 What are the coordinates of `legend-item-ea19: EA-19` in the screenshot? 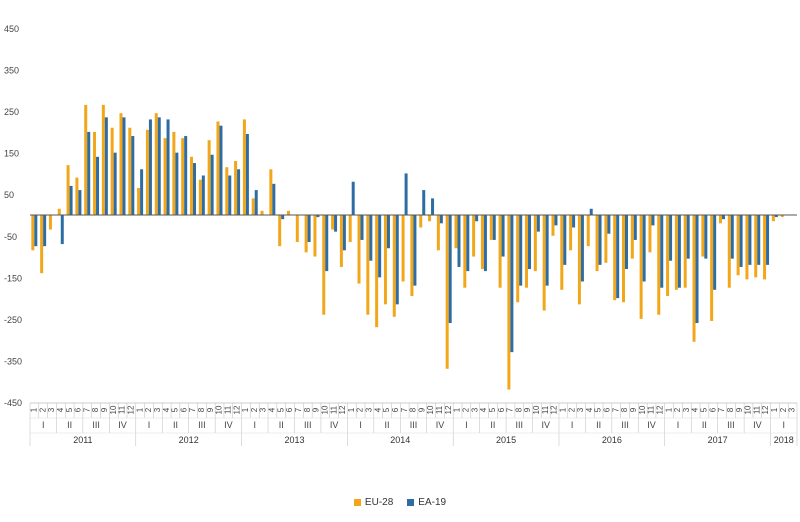 It's located at (426, 502).